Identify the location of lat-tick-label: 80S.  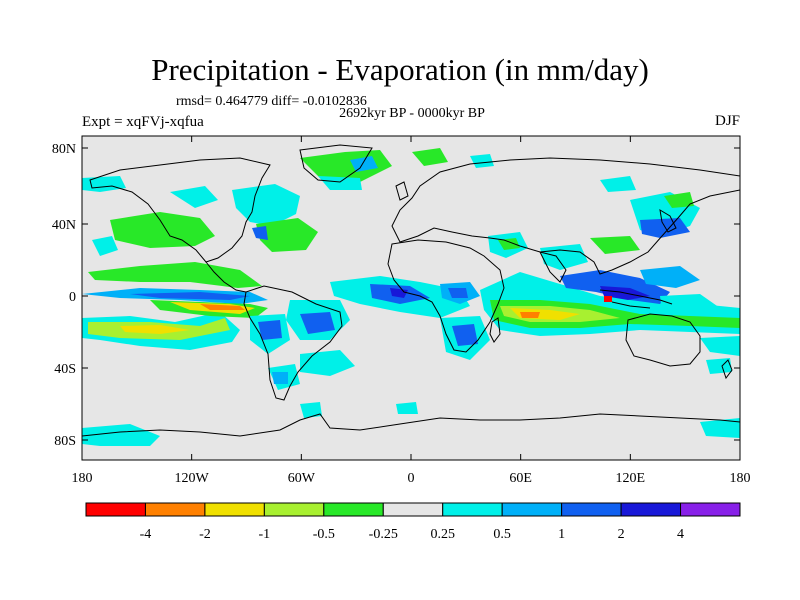
(65, 441).